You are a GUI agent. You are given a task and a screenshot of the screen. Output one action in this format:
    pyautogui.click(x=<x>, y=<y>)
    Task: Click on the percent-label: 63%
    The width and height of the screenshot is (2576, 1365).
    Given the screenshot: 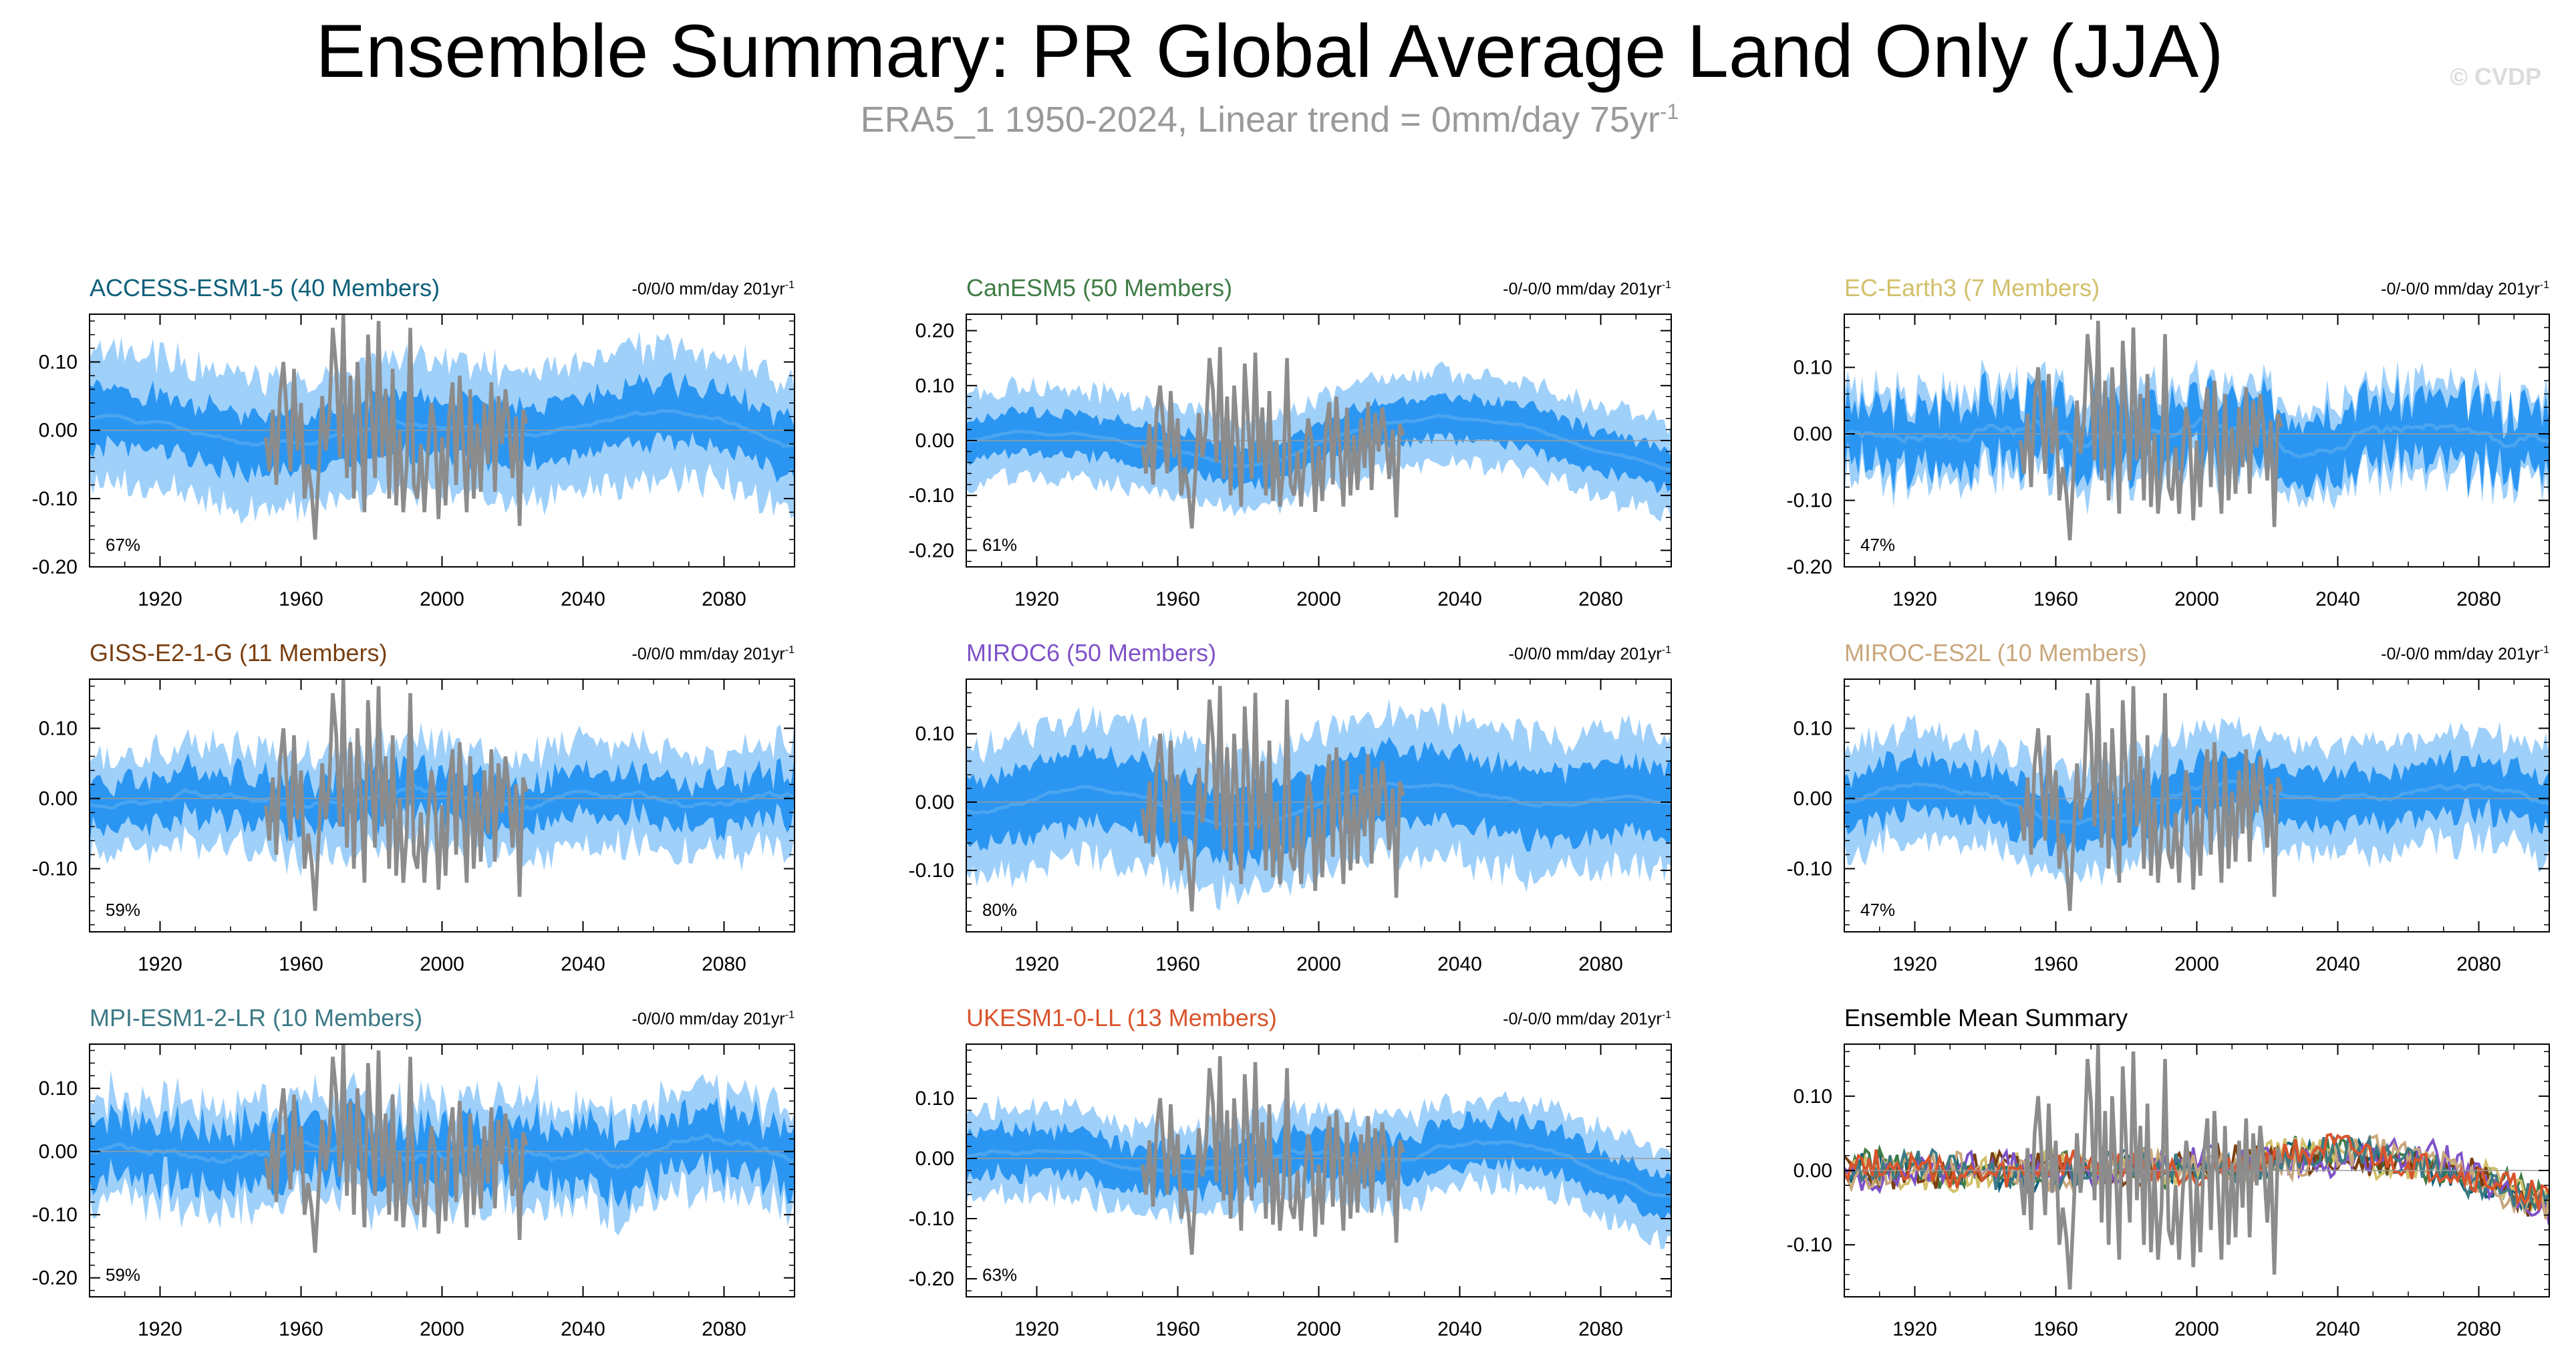 What is the action you would take?
    pyautogui.click(x=999, y=1275)
    